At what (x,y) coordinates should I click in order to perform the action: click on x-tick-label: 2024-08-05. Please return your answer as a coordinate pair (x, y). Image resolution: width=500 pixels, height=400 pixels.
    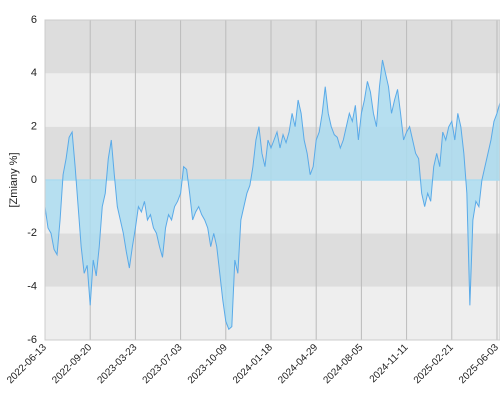
    Looking at the image, I should click on (343, 364).